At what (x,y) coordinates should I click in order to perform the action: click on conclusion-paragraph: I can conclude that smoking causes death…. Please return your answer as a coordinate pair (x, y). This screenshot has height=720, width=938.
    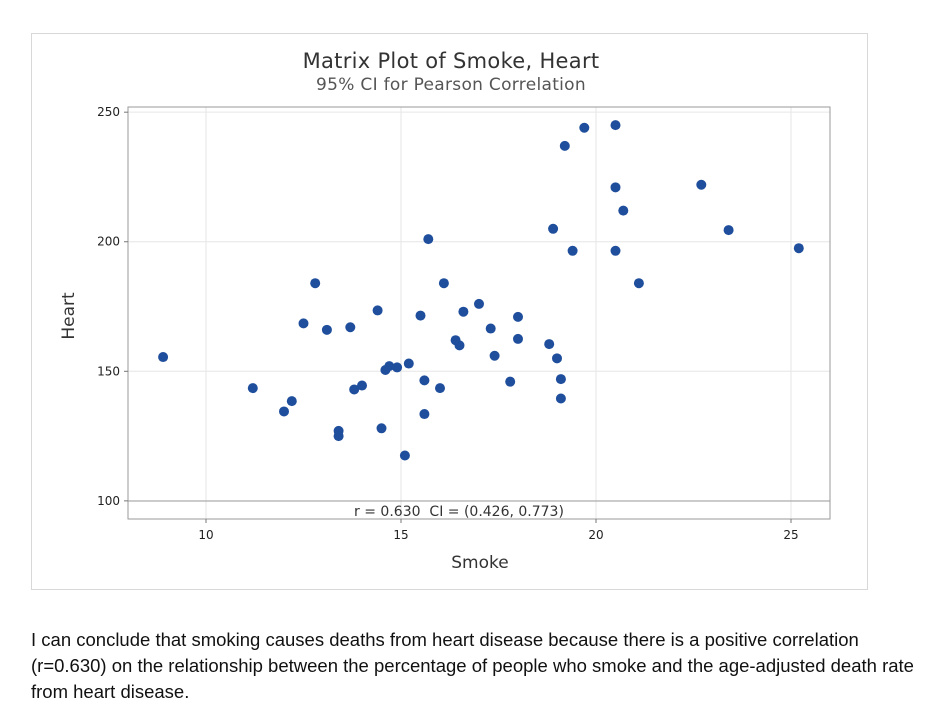
    Looking at the image, I should click on (472, 665).